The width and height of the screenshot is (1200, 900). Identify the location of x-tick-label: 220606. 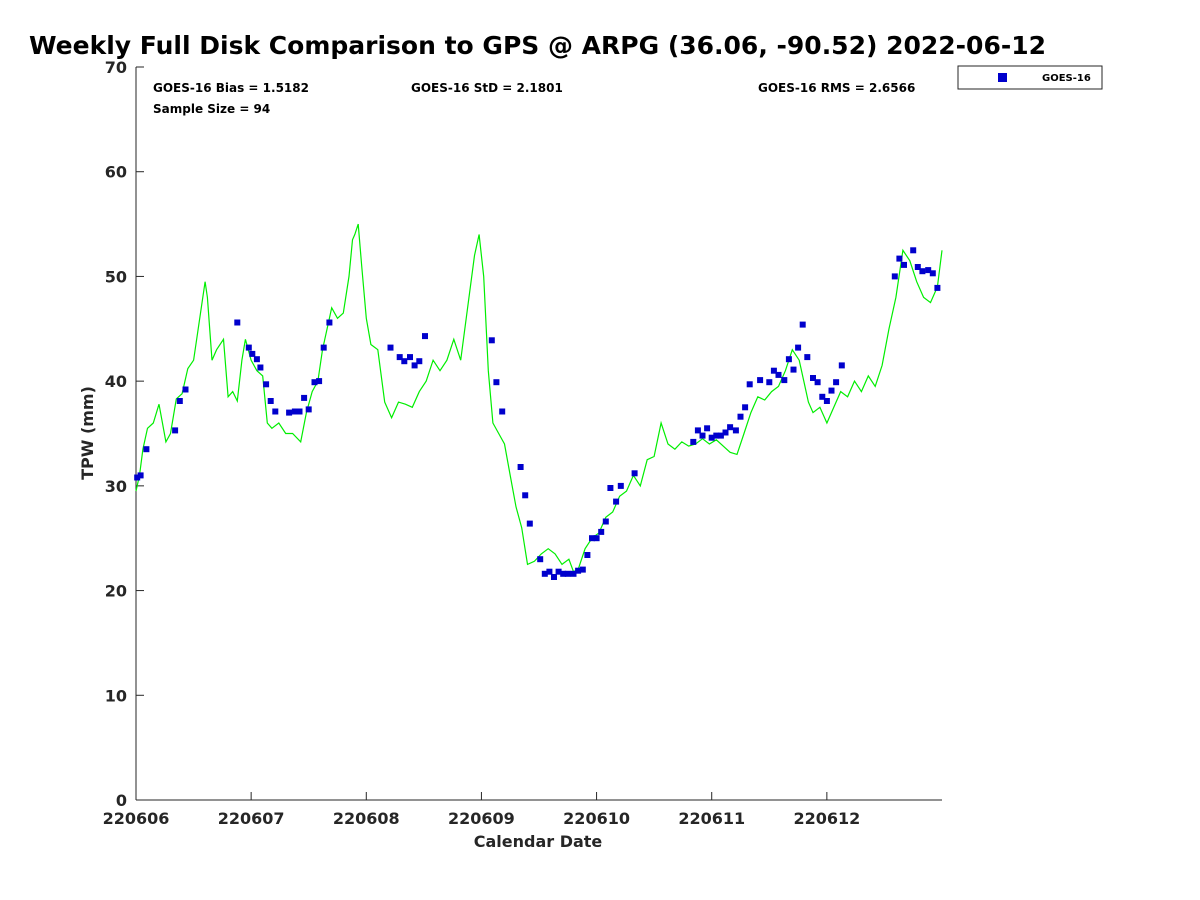
(136, 818).